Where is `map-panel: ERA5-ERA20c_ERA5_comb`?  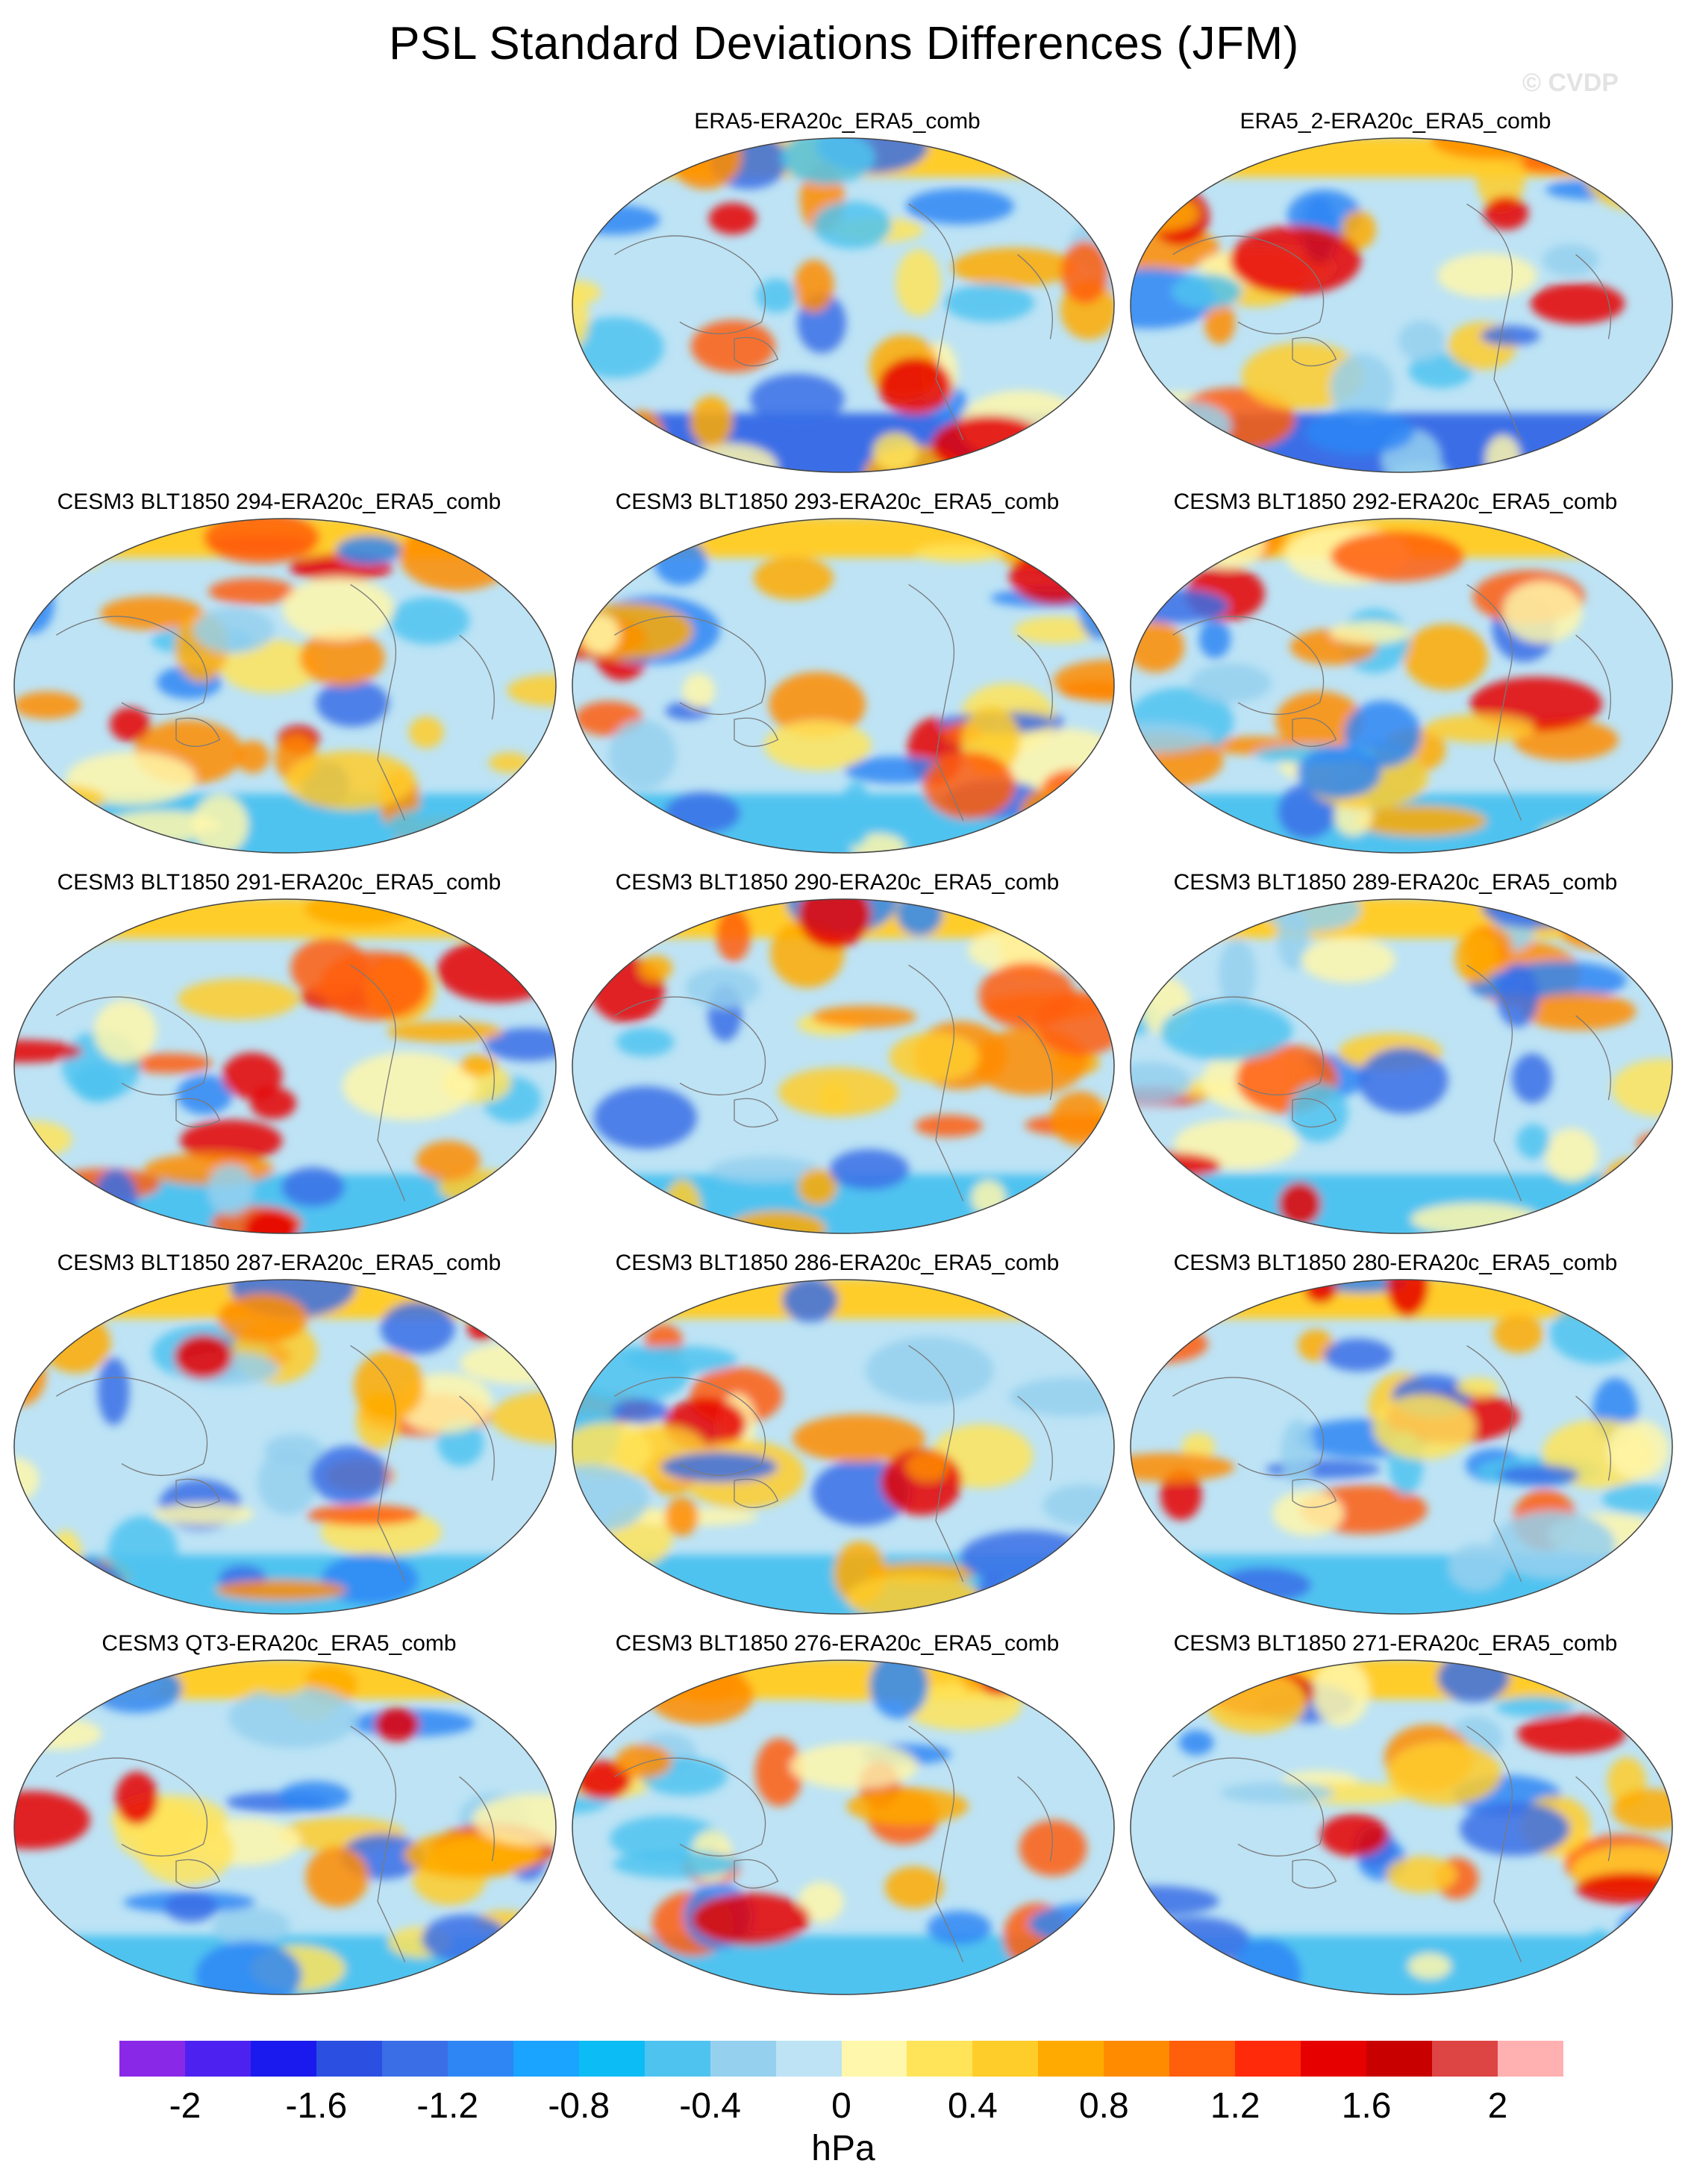
map-panel: ERA5-ERA20c_ERA5_comb is located at coordinates (837, 296).